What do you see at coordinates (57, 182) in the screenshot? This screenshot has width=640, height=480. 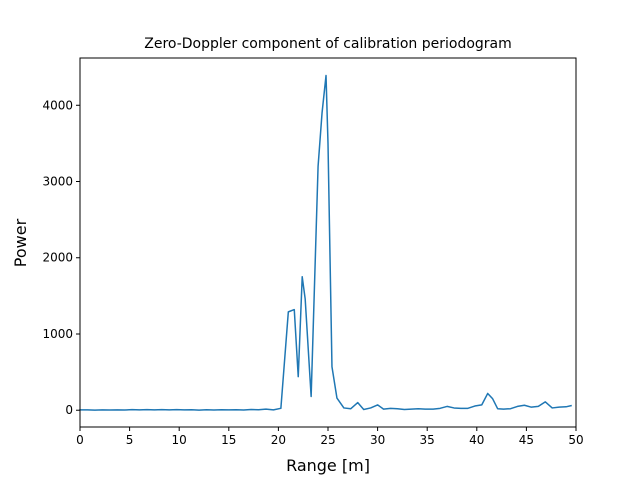 I see `y-tick-label-3000: 3000` at bounding box center [57, 182].